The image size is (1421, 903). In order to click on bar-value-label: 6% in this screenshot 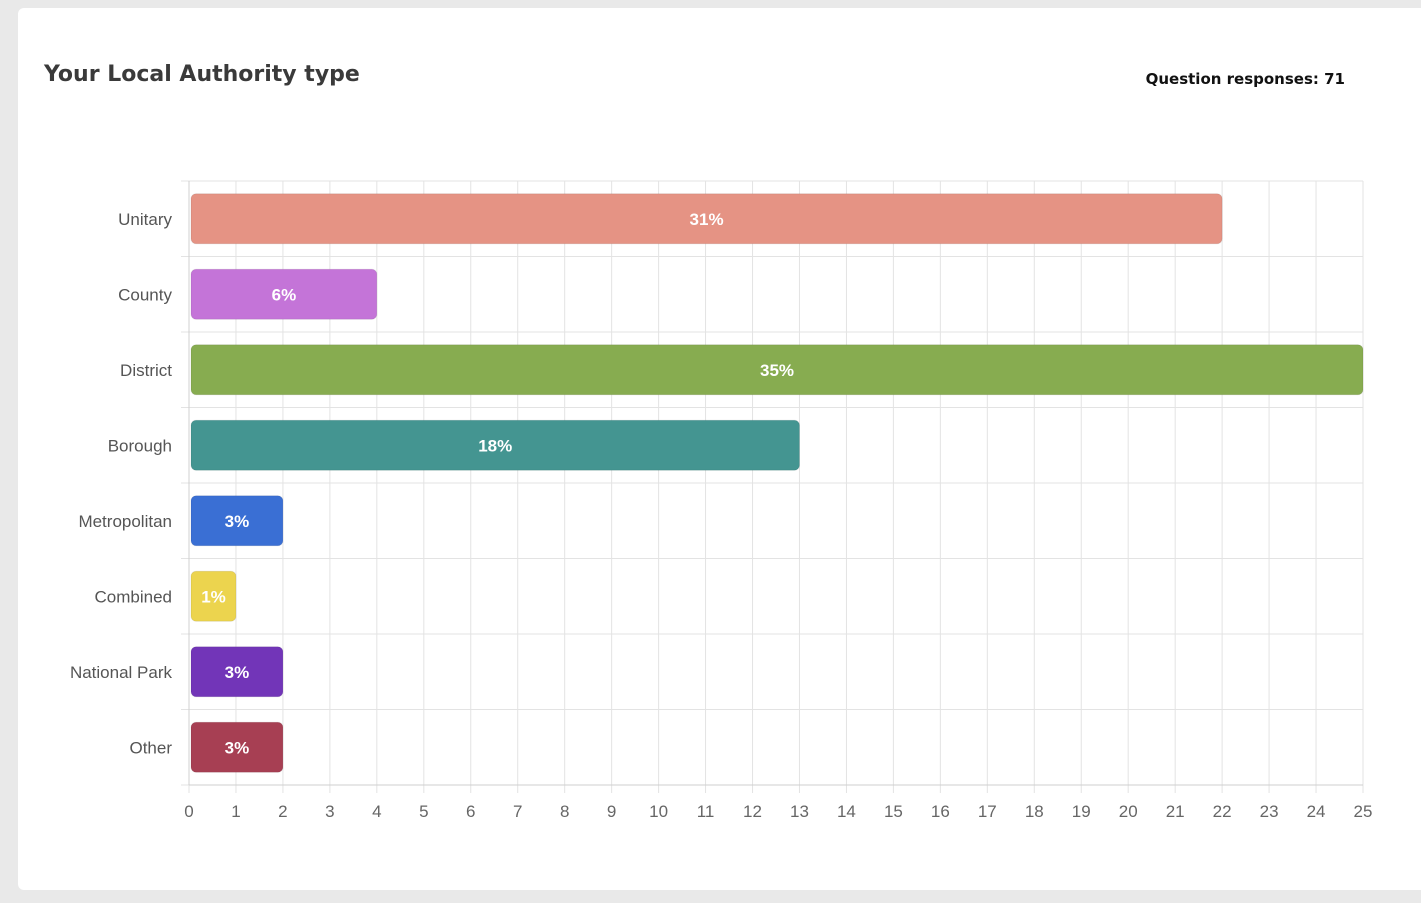, I will do `click(284, 294)`.